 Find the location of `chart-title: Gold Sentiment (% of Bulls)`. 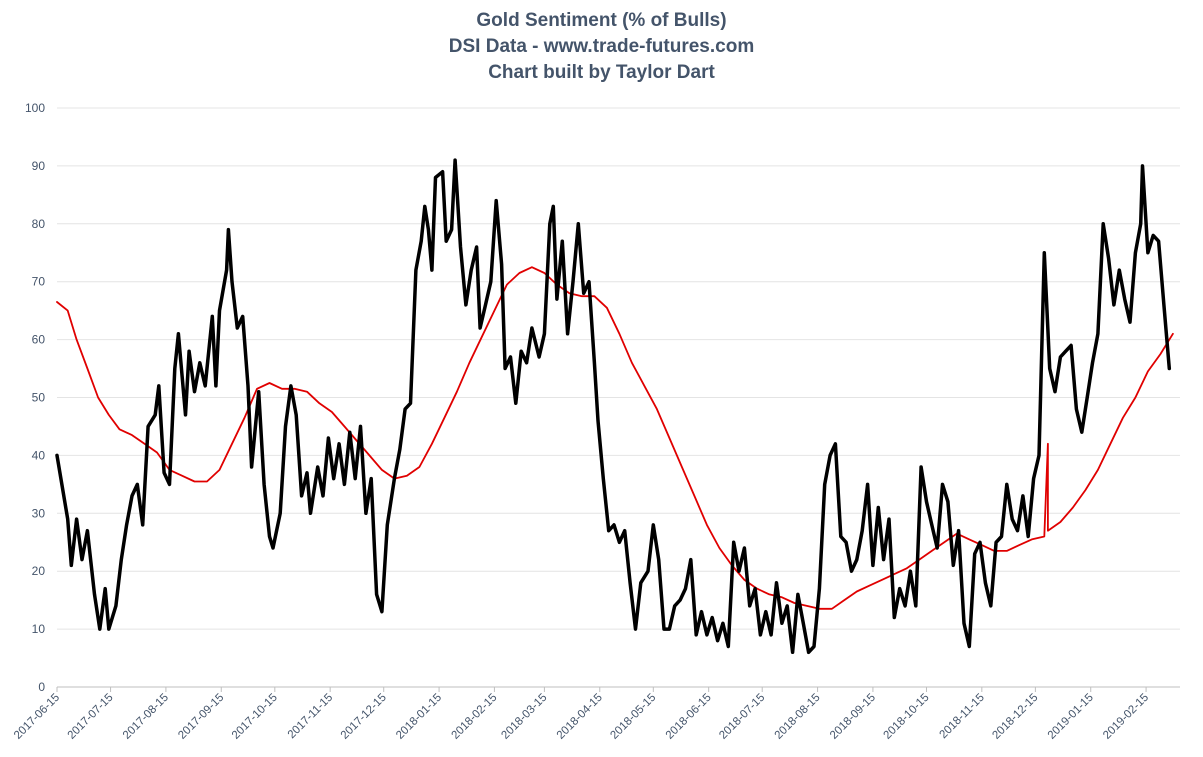

chart-title: Gold Sentiment (% of Bulls) is located at coordinates (601, 20).